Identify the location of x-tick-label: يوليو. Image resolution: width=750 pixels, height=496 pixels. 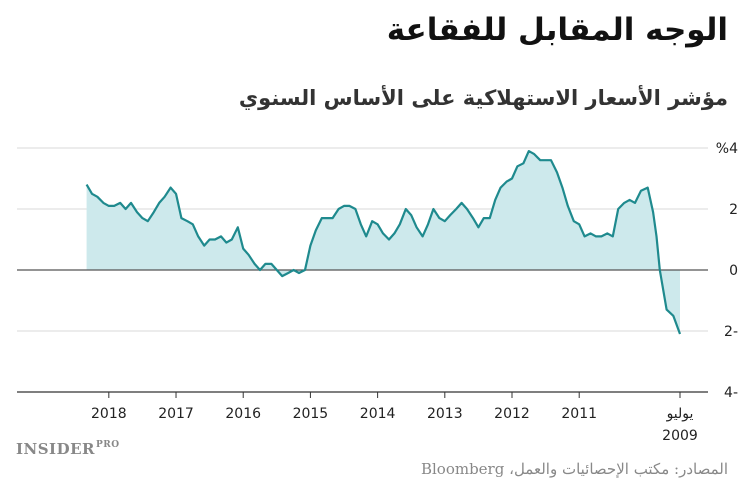
(680, 414).